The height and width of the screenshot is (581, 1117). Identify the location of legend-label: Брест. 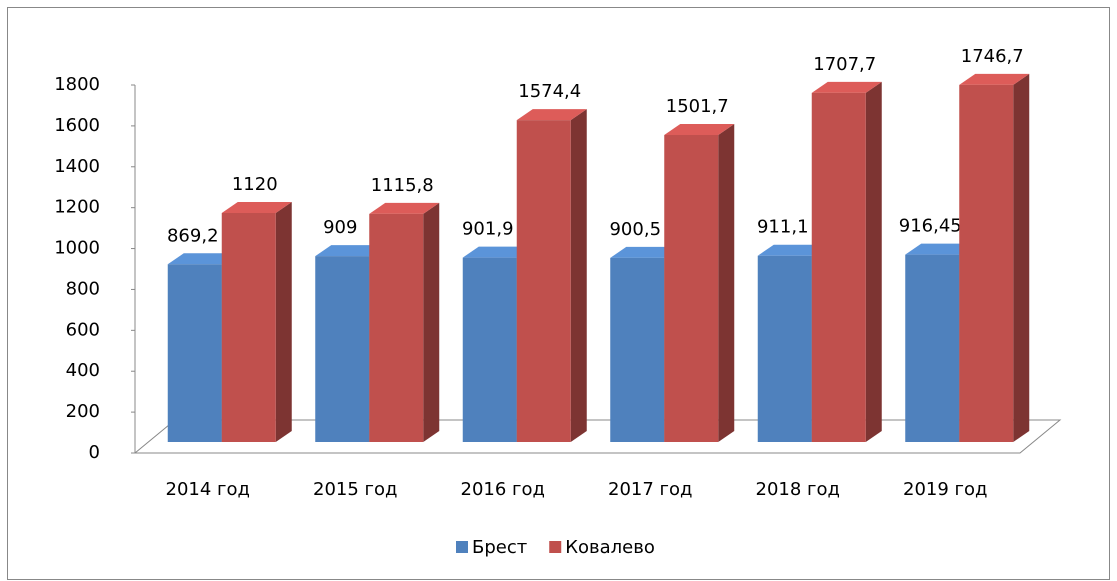
(499, 547).